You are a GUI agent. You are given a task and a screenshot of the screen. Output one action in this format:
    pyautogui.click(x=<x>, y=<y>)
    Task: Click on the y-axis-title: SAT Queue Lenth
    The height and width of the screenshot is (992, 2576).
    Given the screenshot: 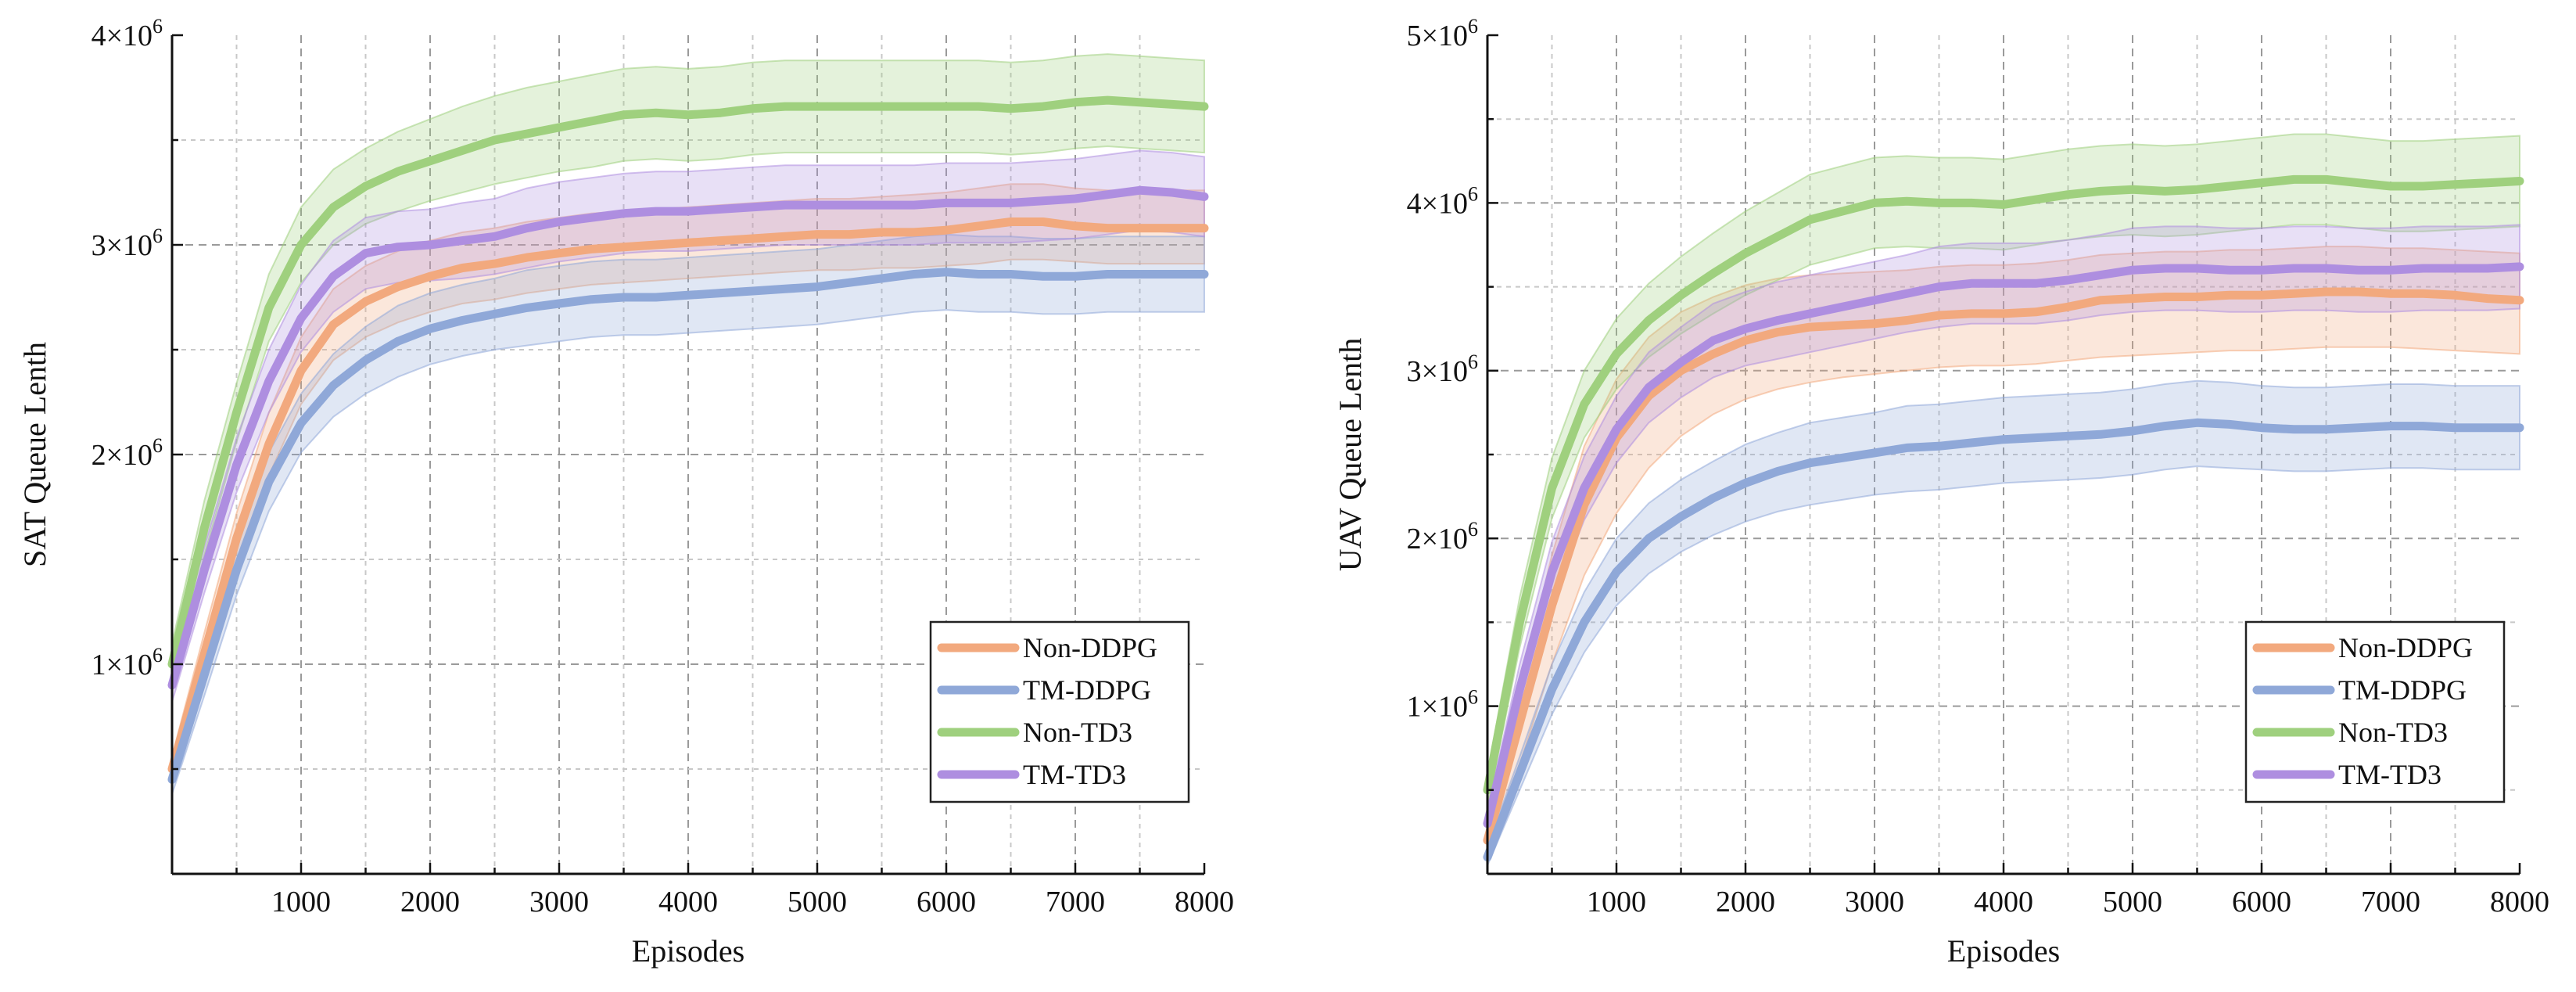 What is the action you would take?
    pyautogui.click(x=34, y=454)
    